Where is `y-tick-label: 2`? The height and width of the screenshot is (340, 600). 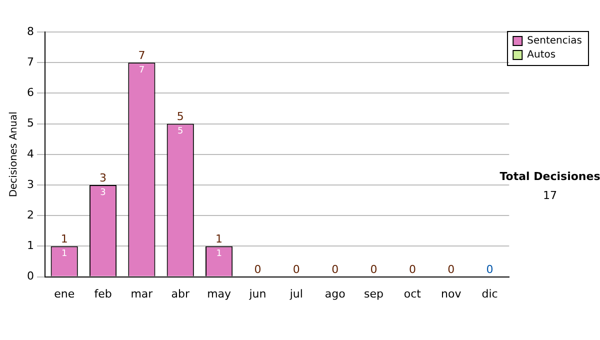
y-tick-label: 2 is located at coordinates (30, 215).